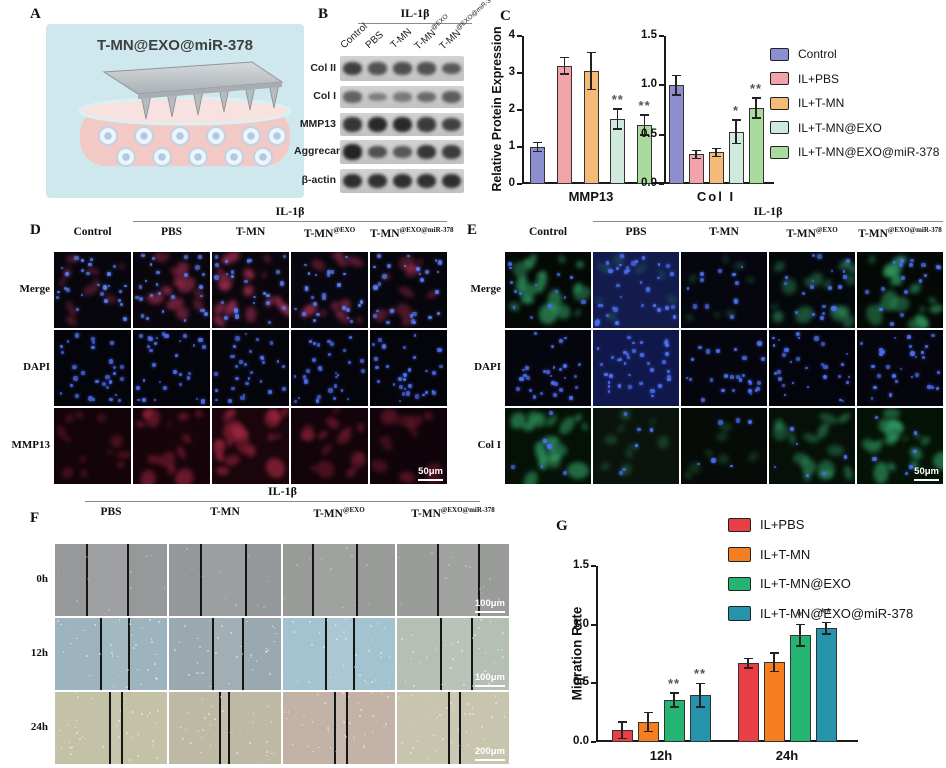  I want to click on blot-band, so click(452, 151).